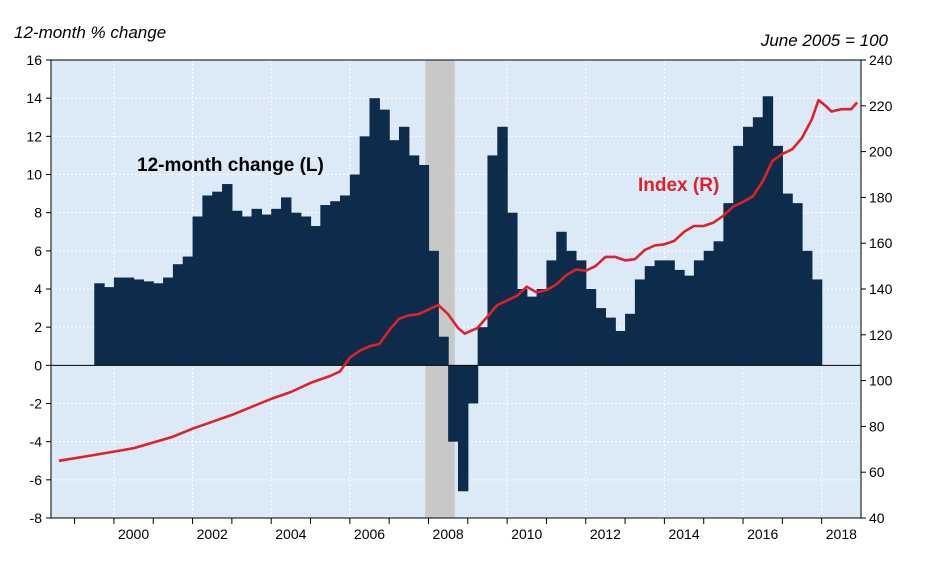  Describe the element at coordinates (824, 40) in the screenshot. I see `right-axis-title: June 2005 = 100` at that location.